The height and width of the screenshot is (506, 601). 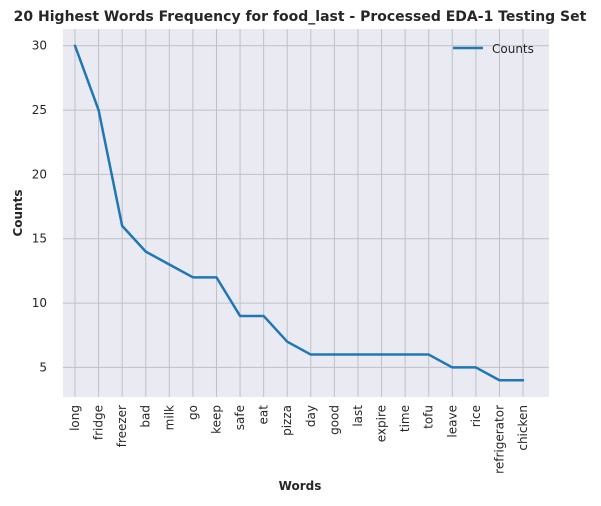 What do you see at coordinates (476, 416) in the screenshot?
I see `x-tick-label-rice: rice` at bounding box center [476, 416].